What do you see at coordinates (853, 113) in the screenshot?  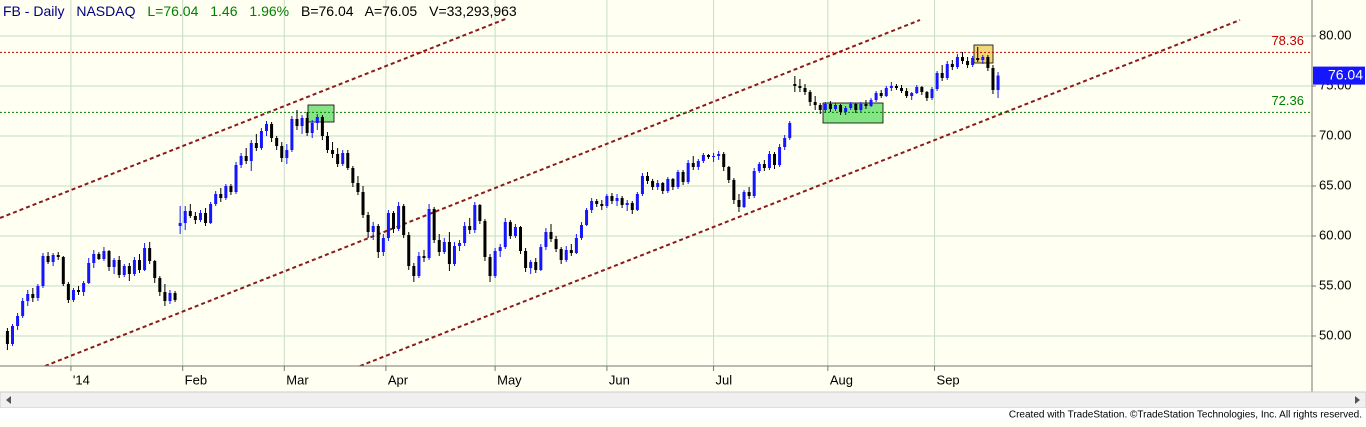 I see `highlight-box` at bounding box center [853, 113].